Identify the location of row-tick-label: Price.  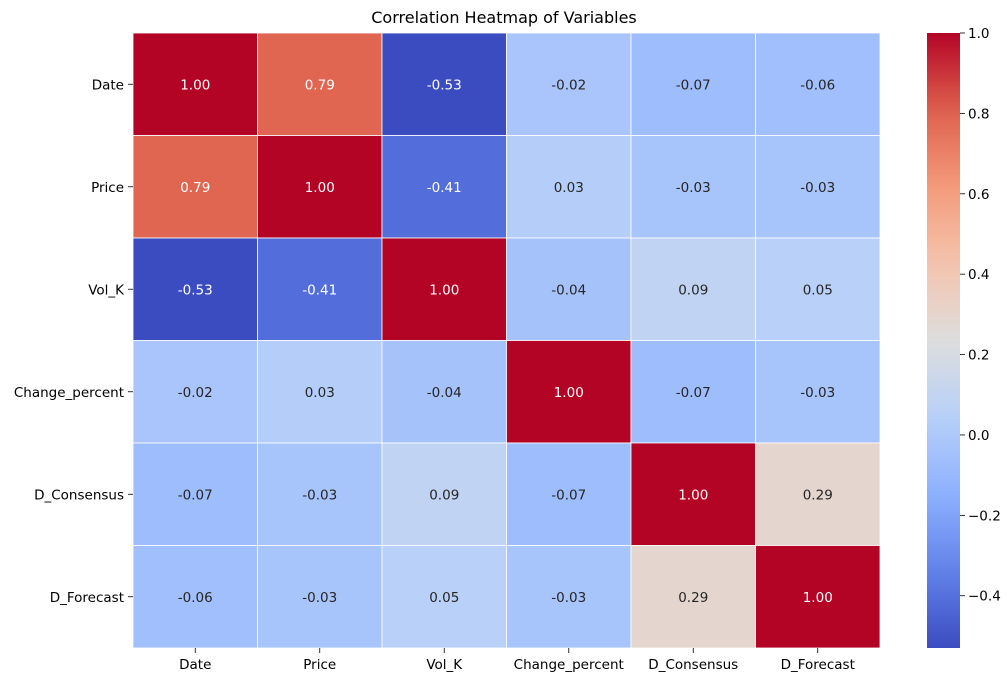
(107, 188).